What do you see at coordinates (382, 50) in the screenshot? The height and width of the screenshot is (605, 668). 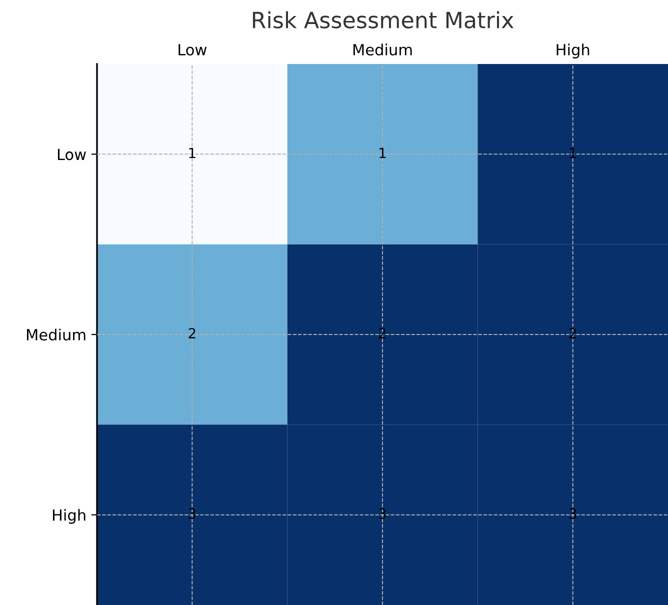 I see `x-tick-label: Medium` at bounding box center [382, 50].